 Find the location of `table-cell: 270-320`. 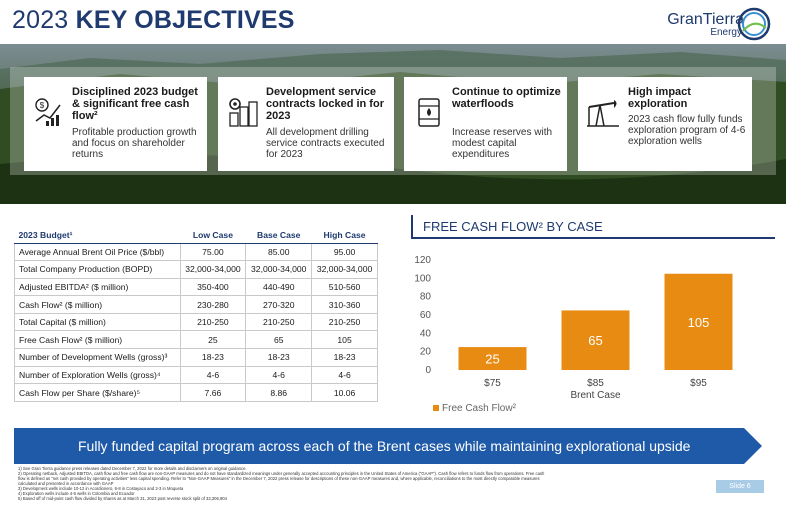

table-cell: 270-320 is located at coordinates (279, 304).